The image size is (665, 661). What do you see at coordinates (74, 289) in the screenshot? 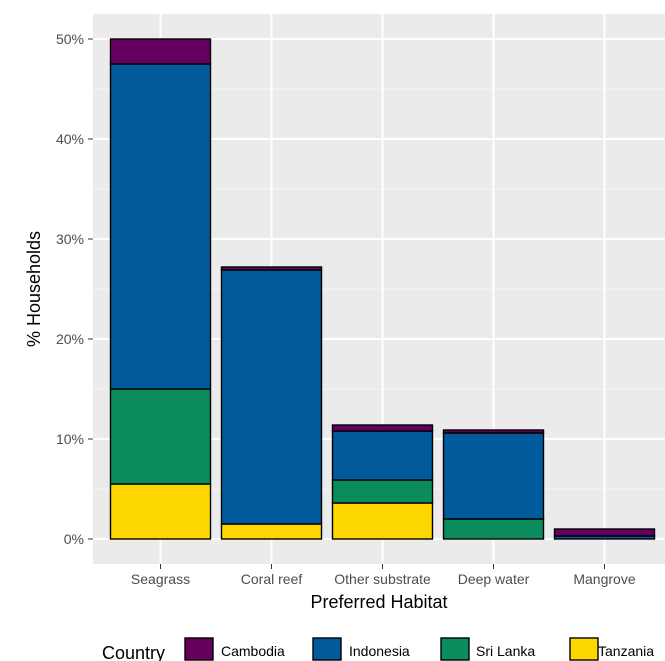
I see `y-axis-ticks: 0% 10% 20% 30% 40% 50%` at bounding box center [74, 289].